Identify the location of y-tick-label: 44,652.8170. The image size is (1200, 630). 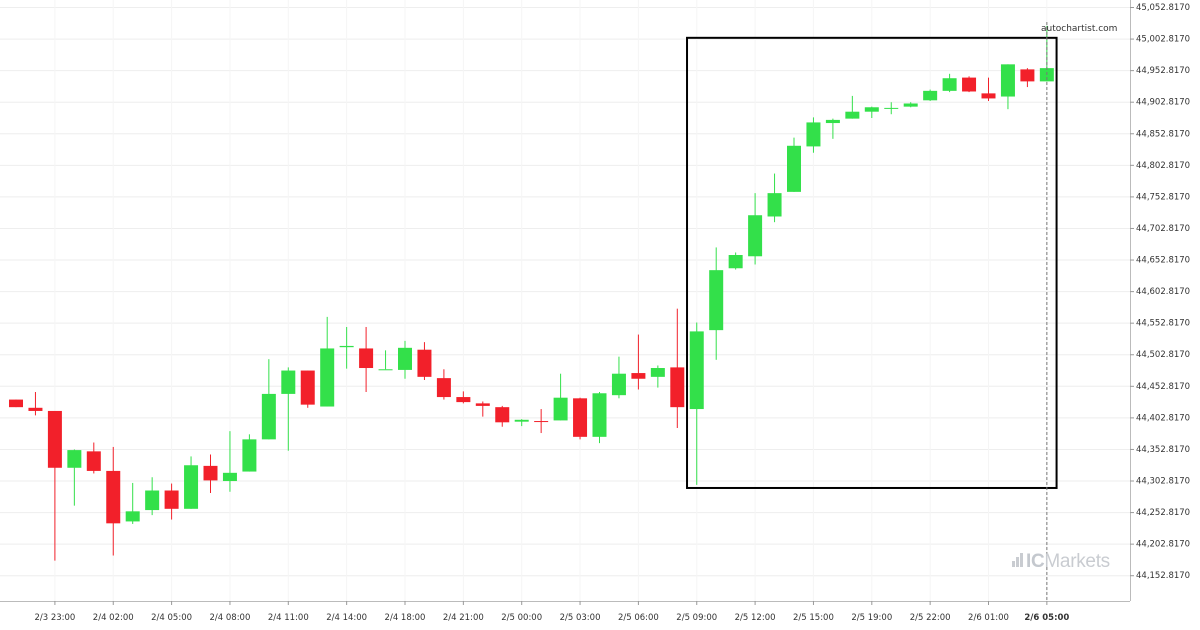
(1163, 261).